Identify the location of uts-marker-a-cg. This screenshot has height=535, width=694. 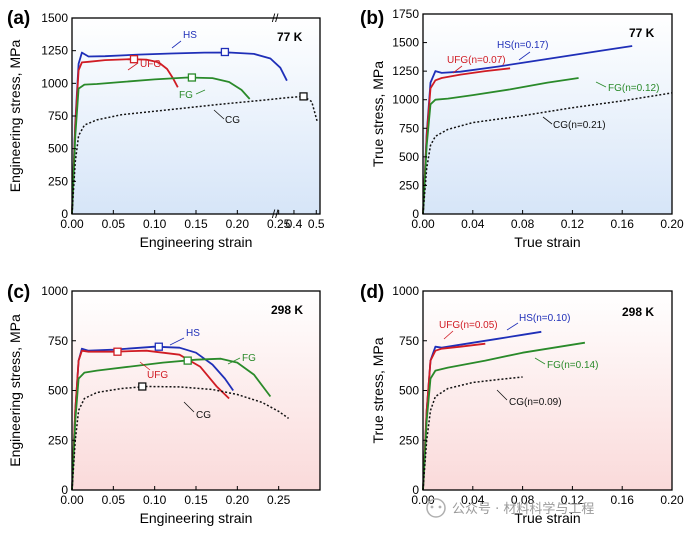
(303, 96).